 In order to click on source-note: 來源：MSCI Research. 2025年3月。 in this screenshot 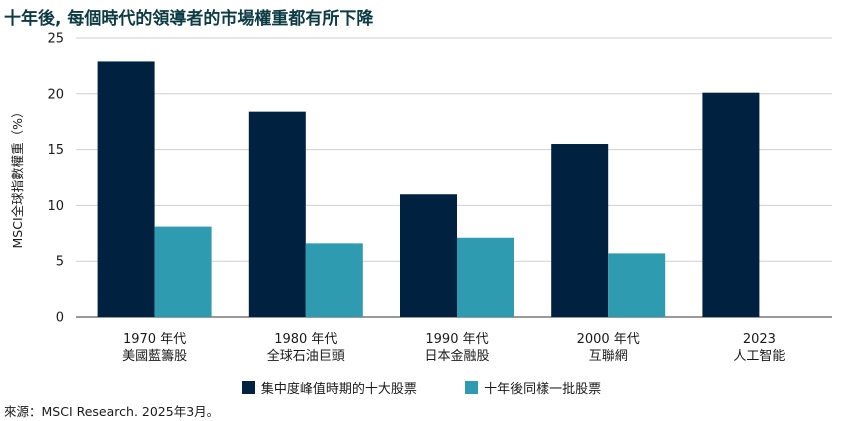, I will do `click(112, 411)`.